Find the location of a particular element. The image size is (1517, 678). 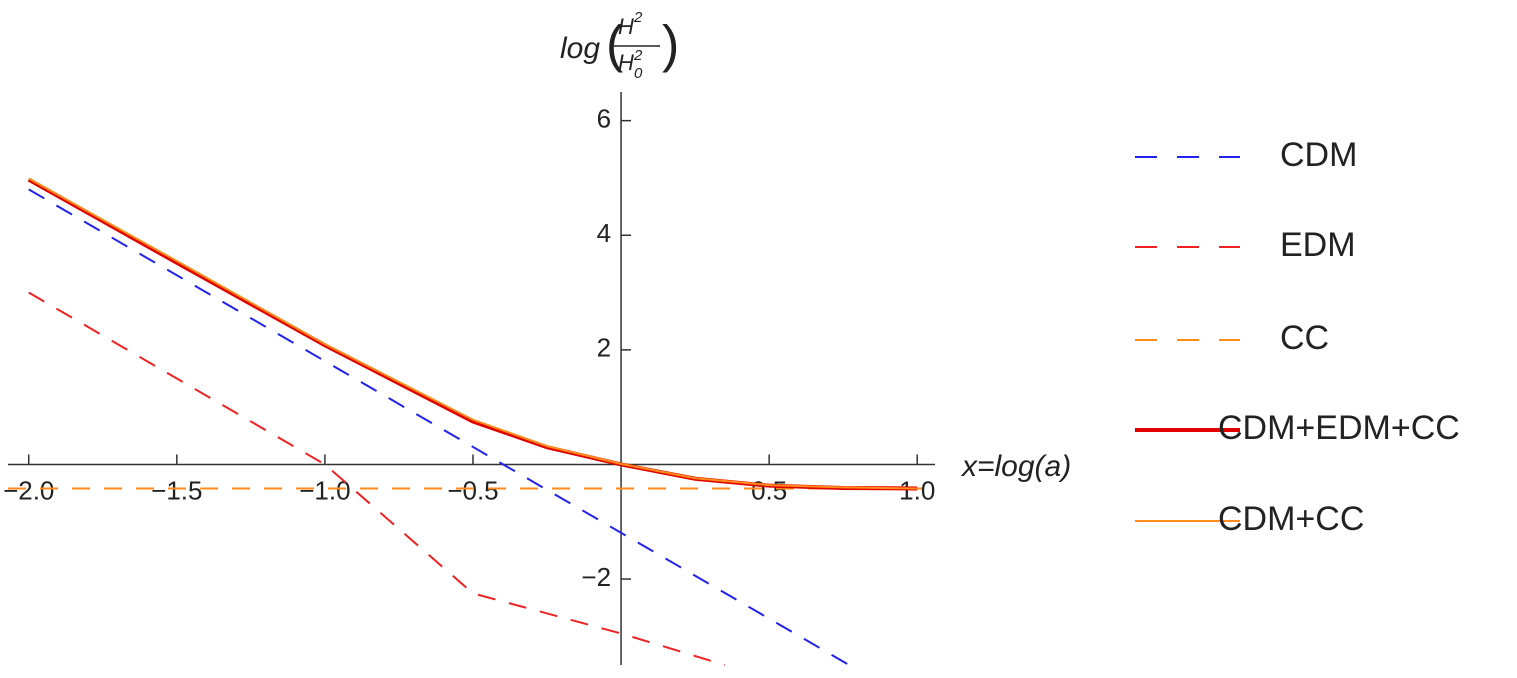

y-label-den-sup: 2 is located at coordinates (638, 55).